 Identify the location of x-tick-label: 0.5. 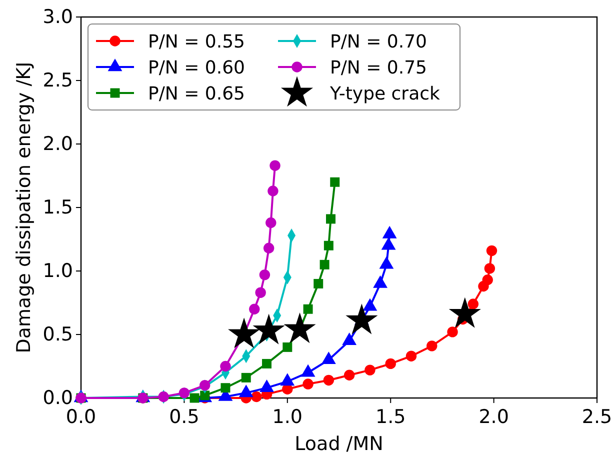
(184, 417).